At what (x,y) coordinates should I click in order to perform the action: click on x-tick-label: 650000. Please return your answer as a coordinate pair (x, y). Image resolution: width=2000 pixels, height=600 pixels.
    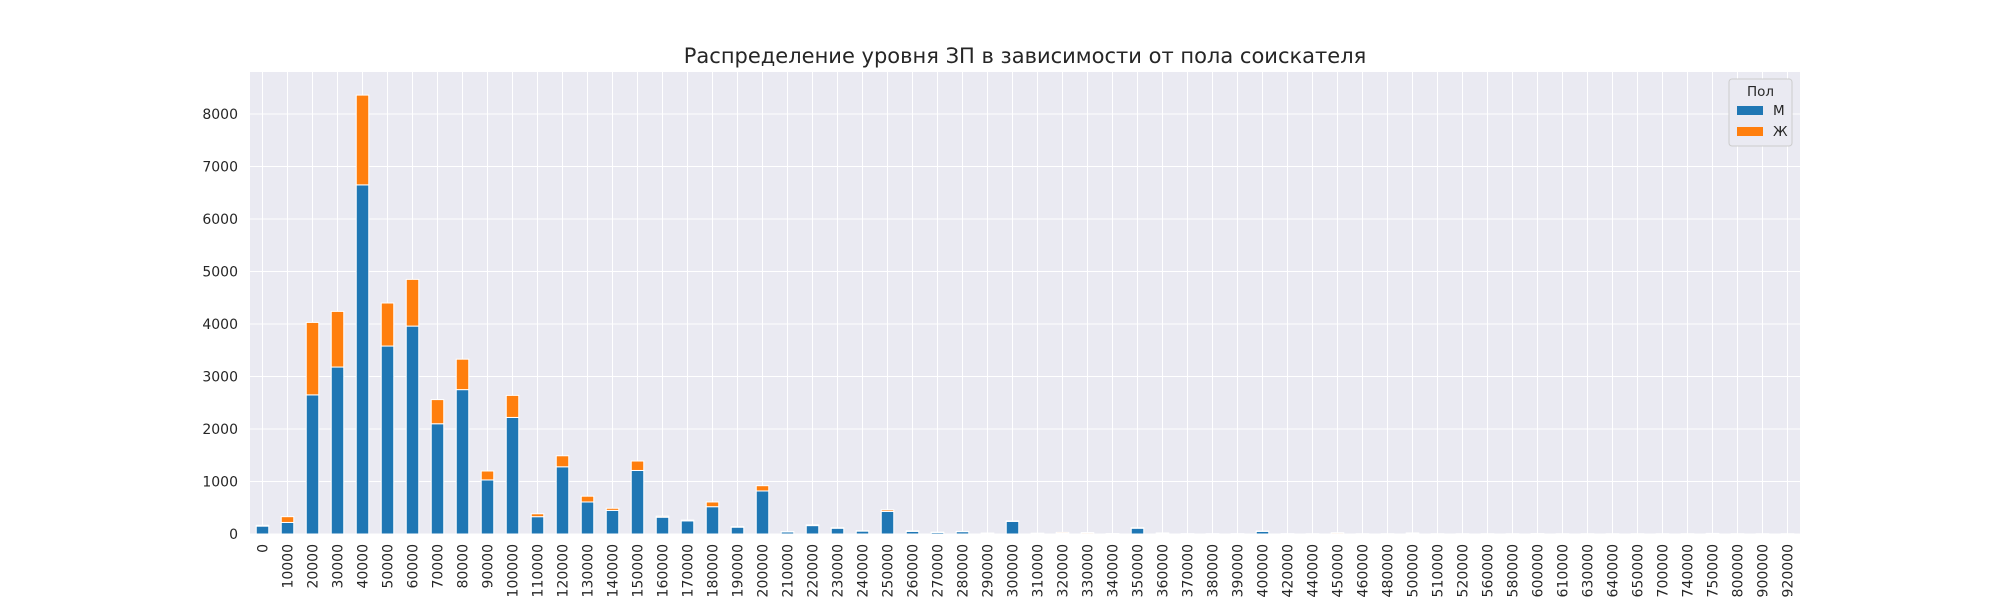
    Looking at the image, I should click on (1639, 570).